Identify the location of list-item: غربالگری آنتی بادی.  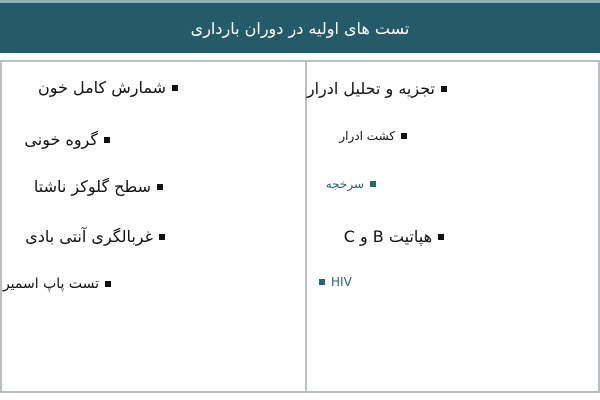
(95, 236).